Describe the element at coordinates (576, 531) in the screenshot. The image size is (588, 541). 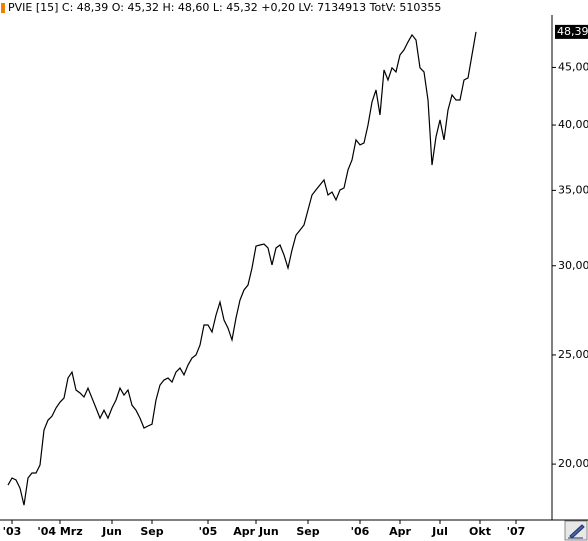
I see `pen-icon` at that location.